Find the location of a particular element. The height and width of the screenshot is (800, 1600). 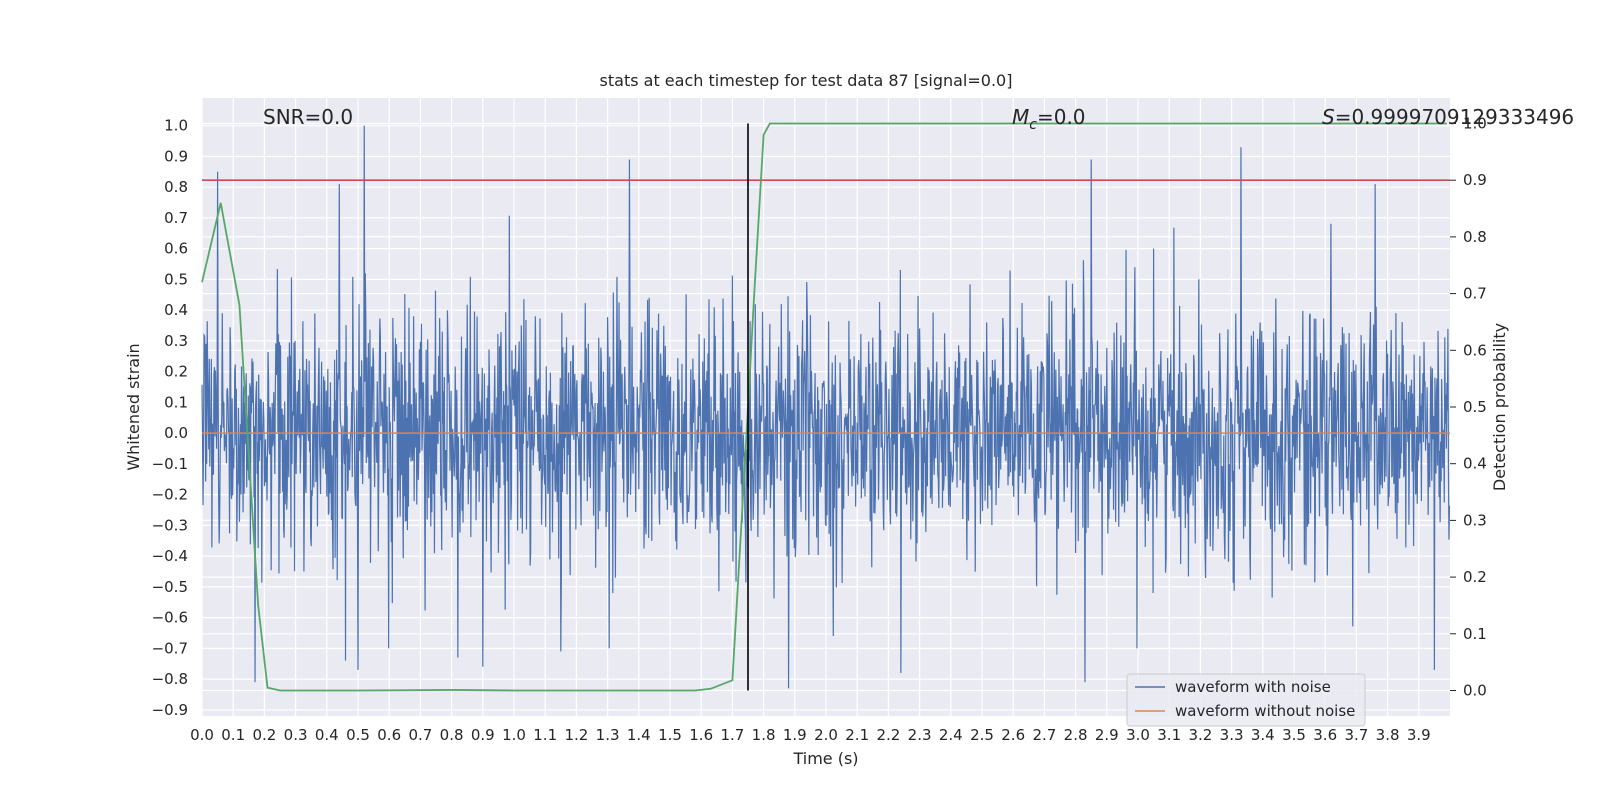

y-axis-label: Whitened strain is located at coordinates (133, 406).